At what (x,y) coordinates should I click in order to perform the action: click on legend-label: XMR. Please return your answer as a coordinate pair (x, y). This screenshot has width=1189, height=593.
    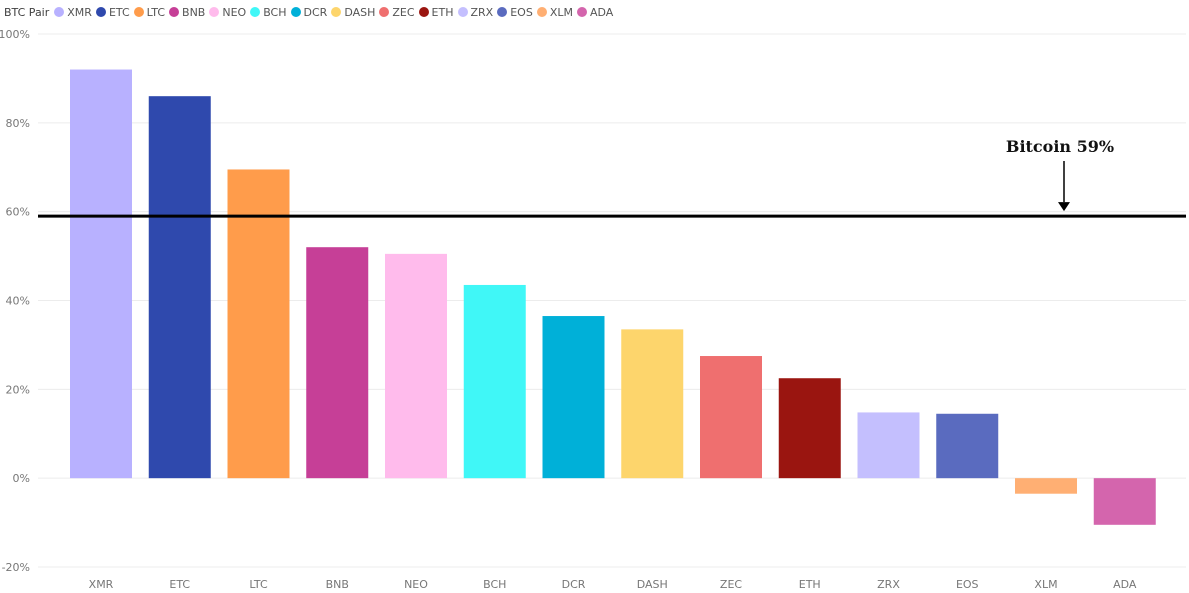
    Looking at the image, I should click on (79, 12).